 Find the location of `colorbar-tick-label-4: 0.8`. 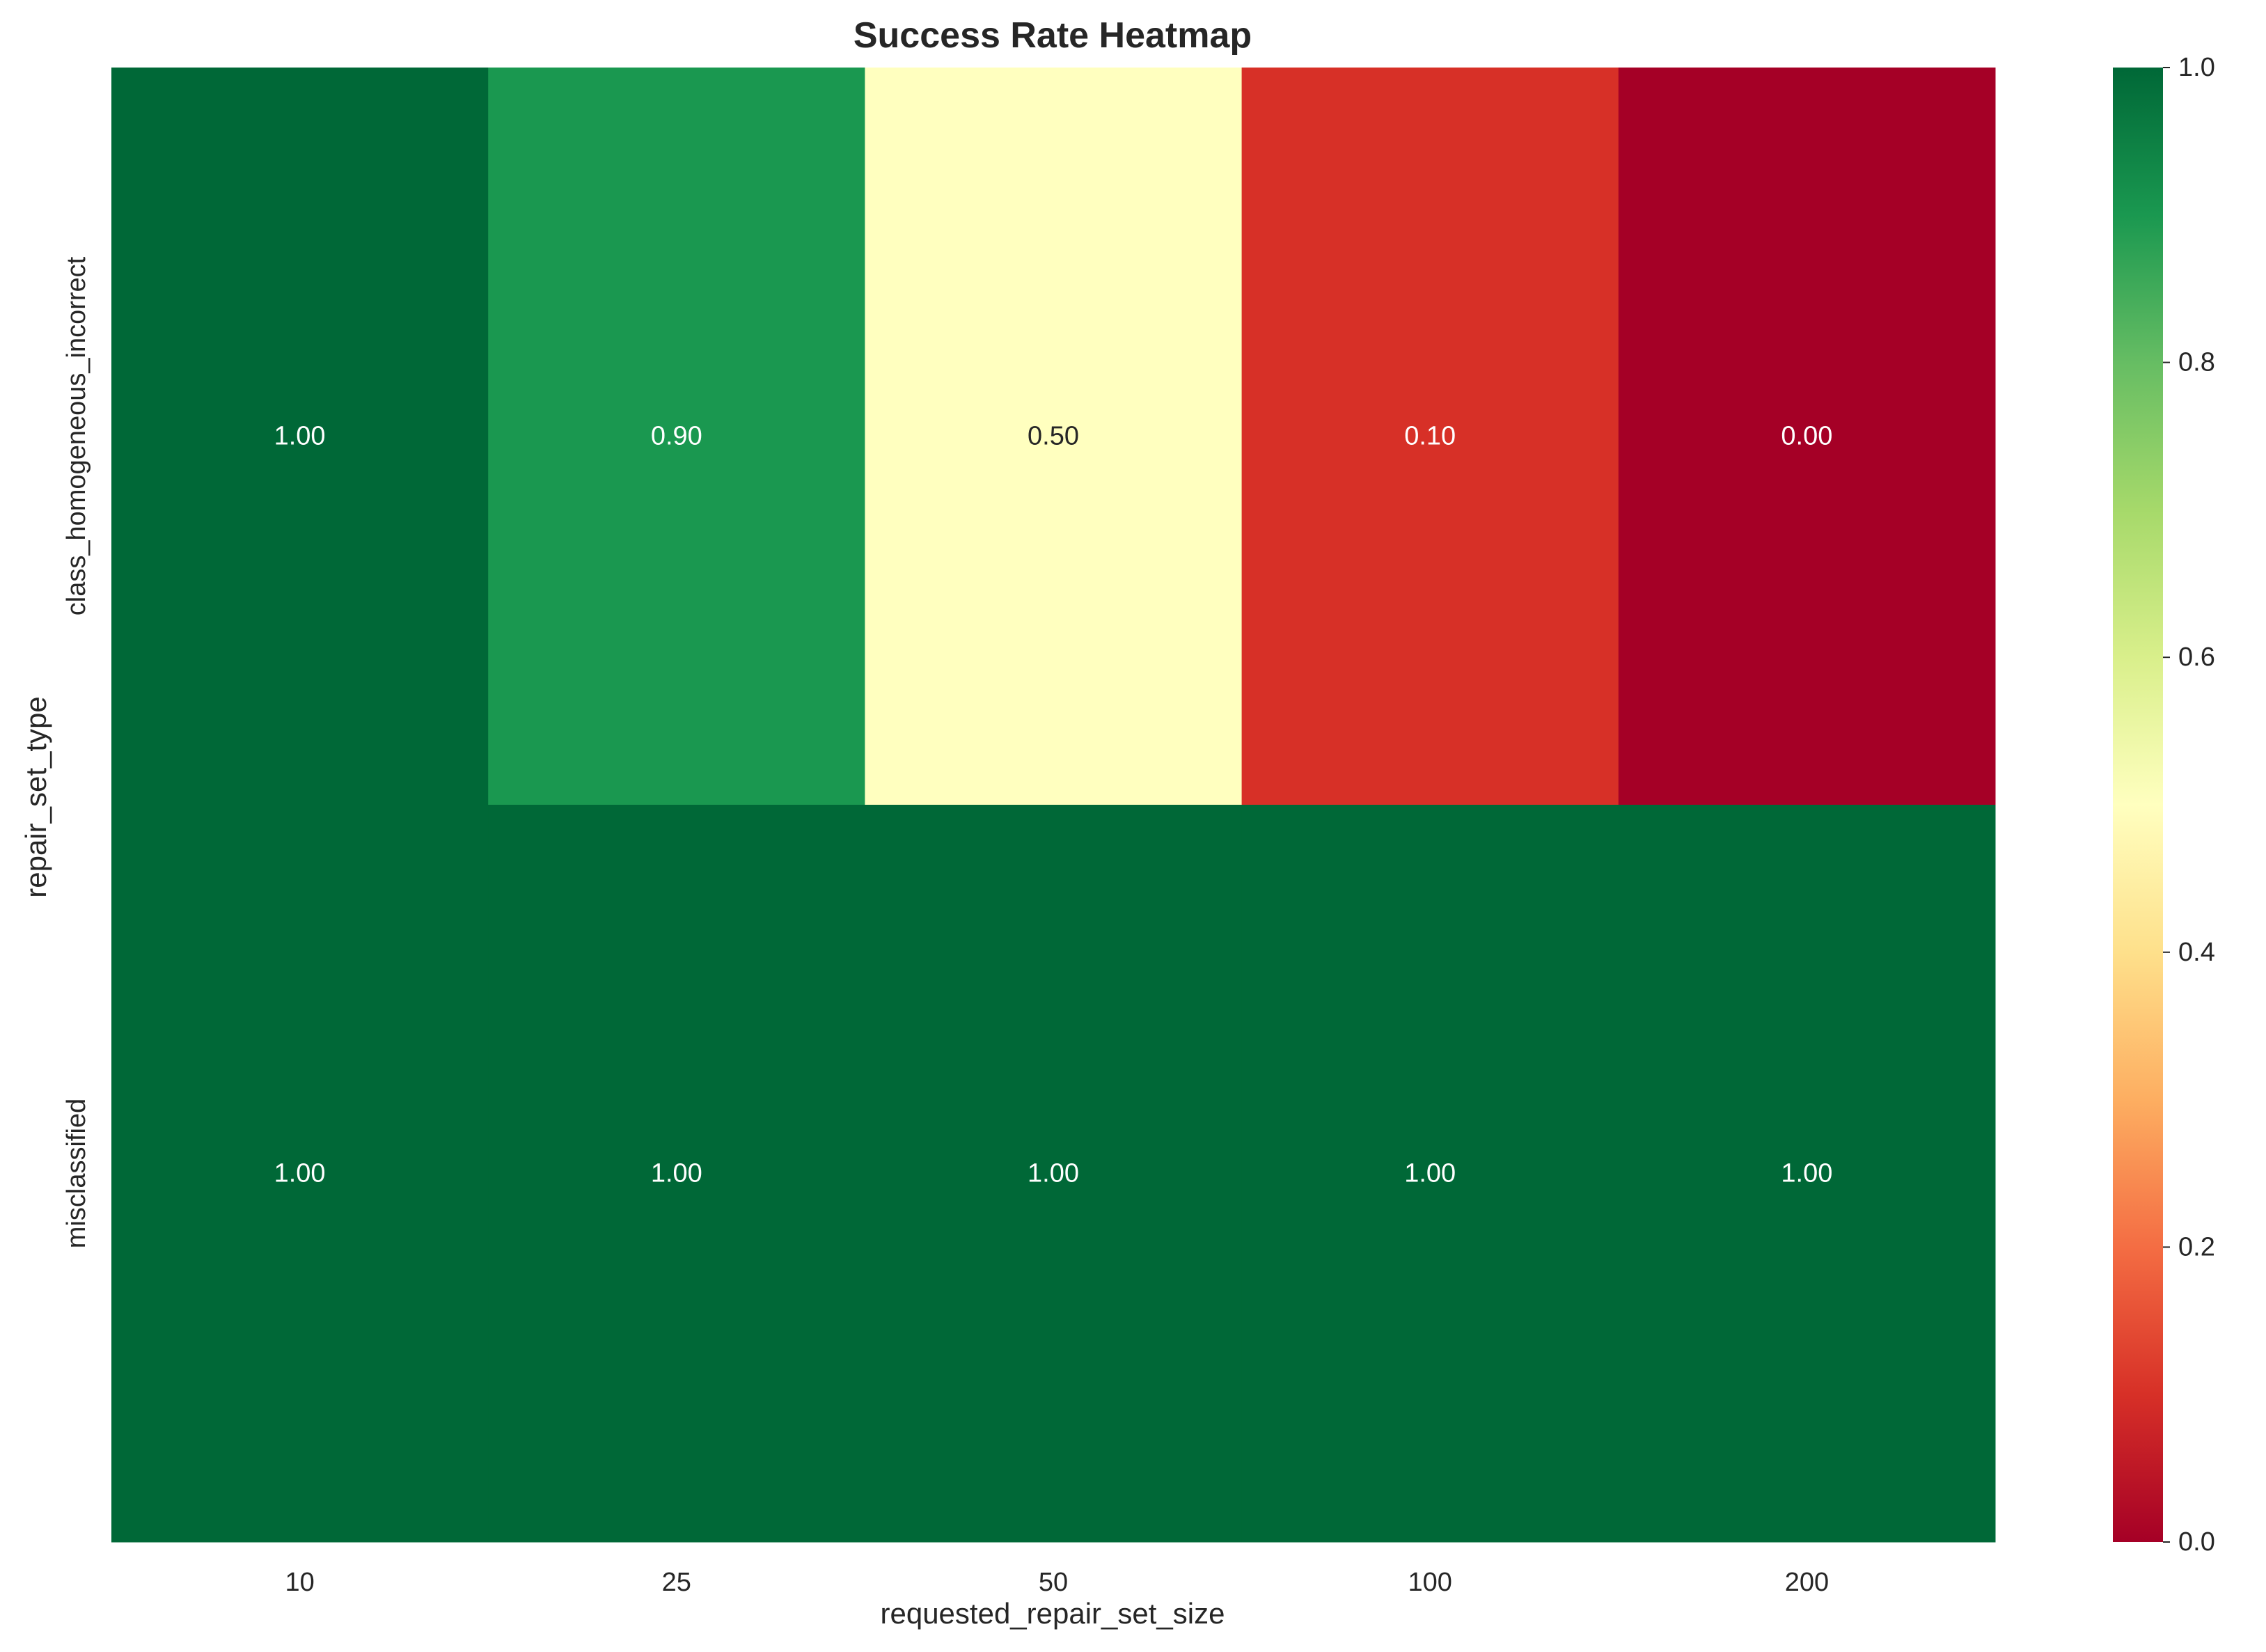

colorbar-tick-label-4: 0.8 is located at coordinates (2197, 362).